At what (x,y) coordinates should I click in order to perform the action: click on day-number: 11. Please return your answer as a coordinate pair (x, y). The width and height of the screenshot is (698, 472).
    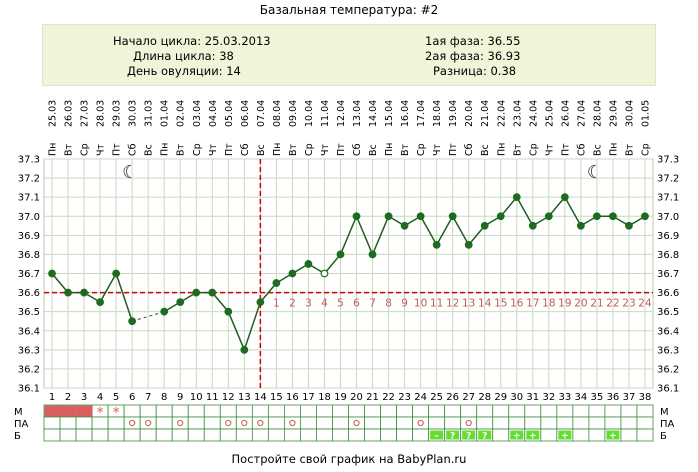
    Looking at the image, I should click on (212, 397).